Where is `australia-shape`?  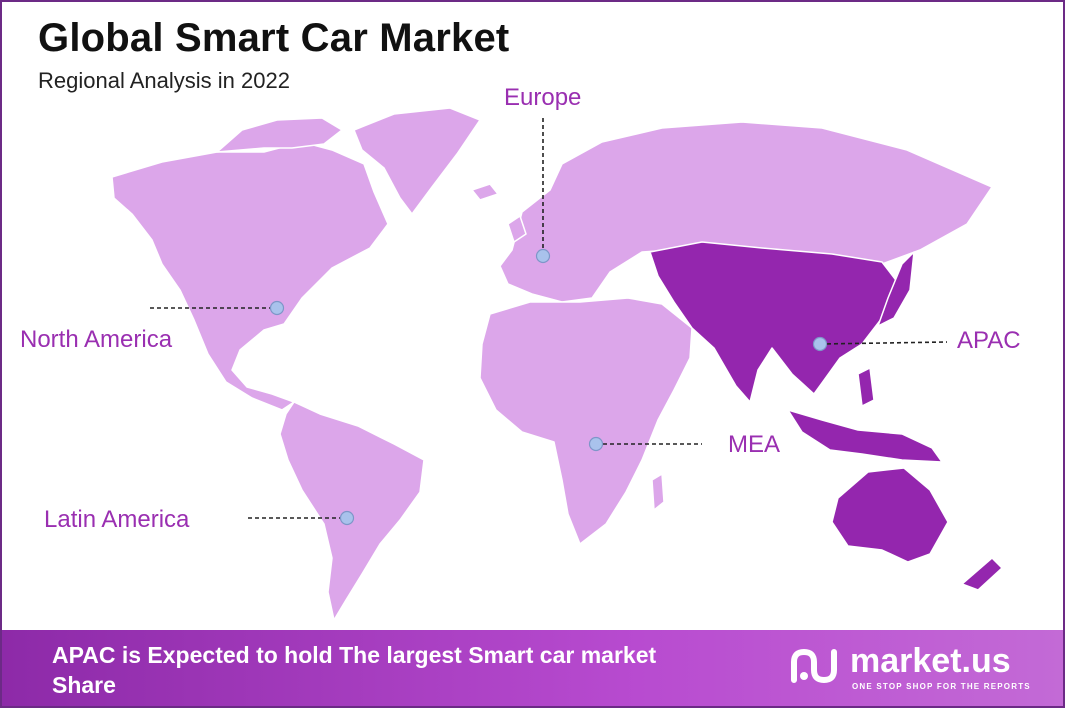 australia-shape is located at coordinates (890, 515).